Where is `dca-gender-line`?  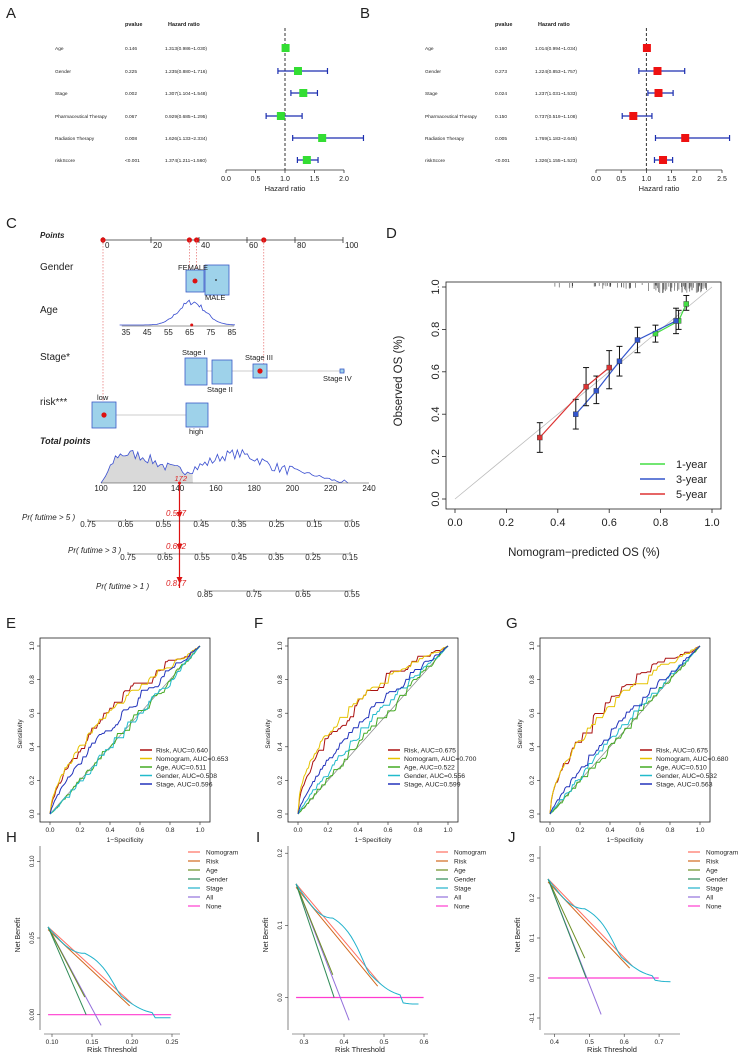
dca-gender-line is located at coordinates (567, 928).